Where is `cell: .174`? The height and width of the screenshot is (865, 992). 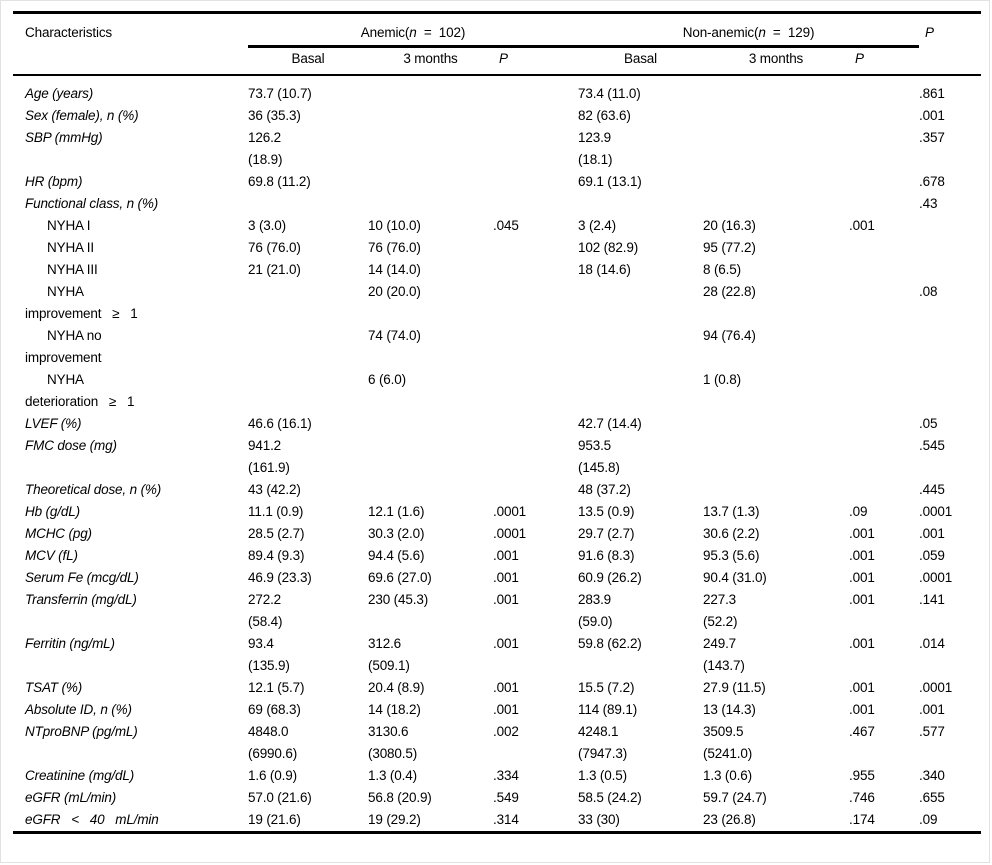
cell: .174 is located at coordinates (862, 819).